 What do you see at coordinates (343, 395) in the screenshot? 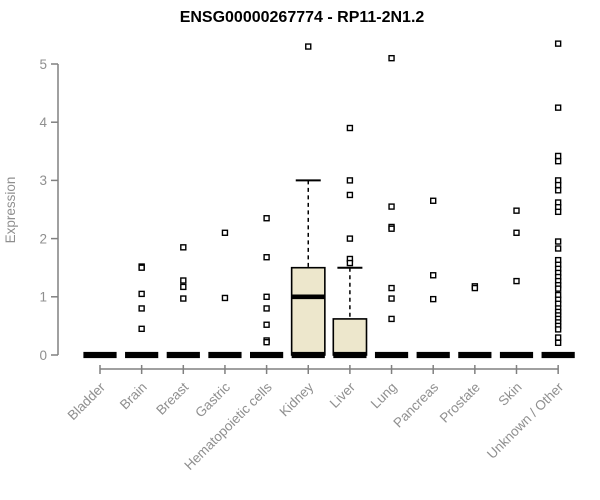
I see `x-category-label: Liver` at bounding box center [343, 395].